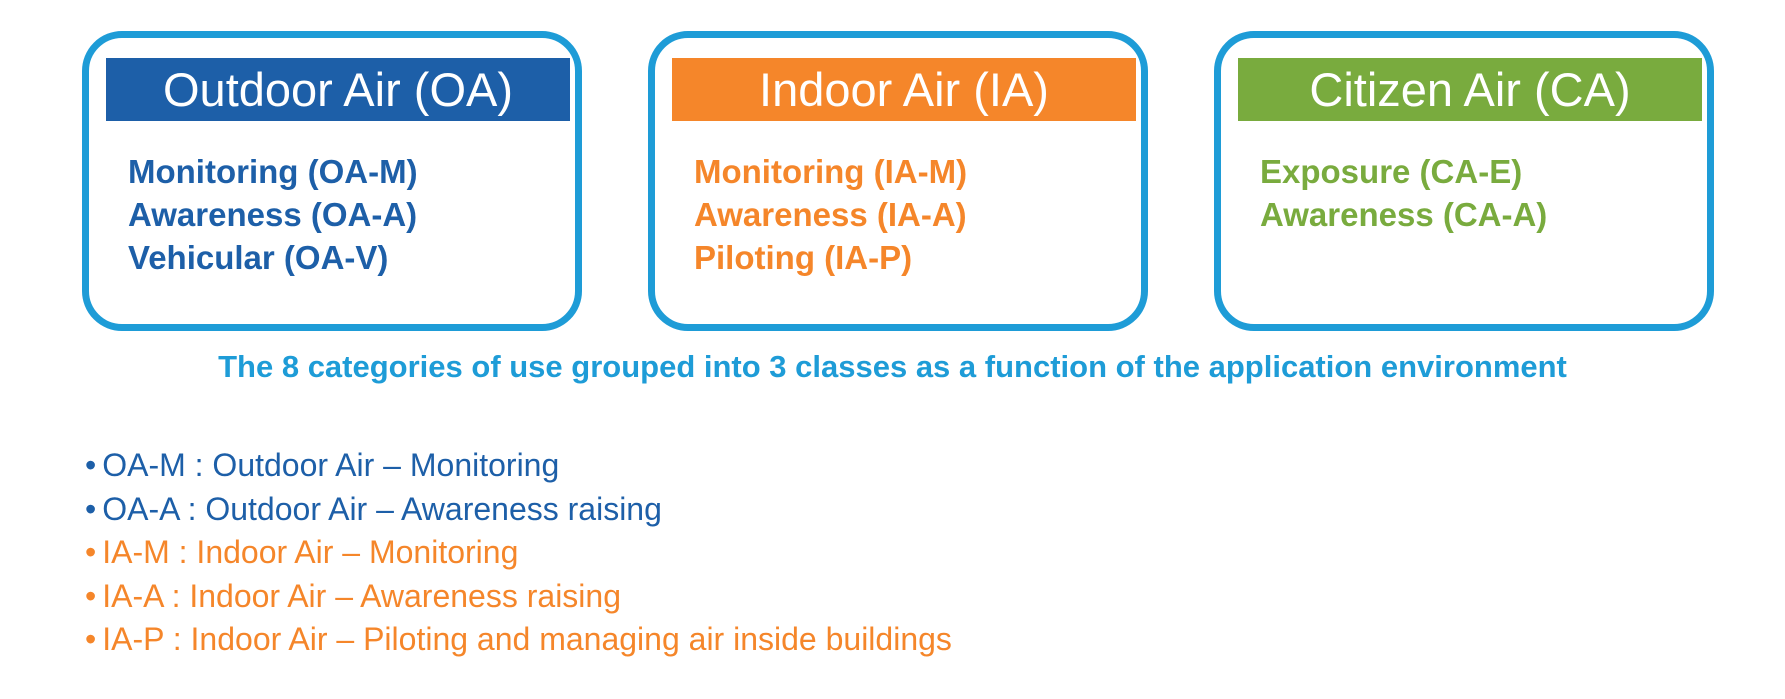 This screenshot has height=699, width=1785. Describe the element at coordinates (258, 257) in the screenshot. I see `category-oa-v: Vehicular (OA-V)` at that location.